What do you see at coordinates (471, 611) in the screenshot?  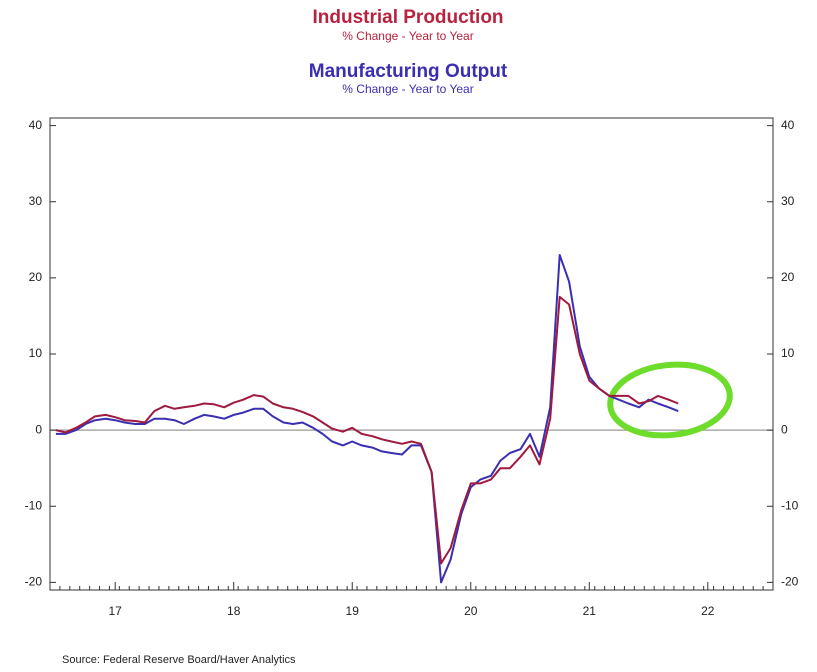 I see `x-tick-label: 20` at bounding box center [471, 611].